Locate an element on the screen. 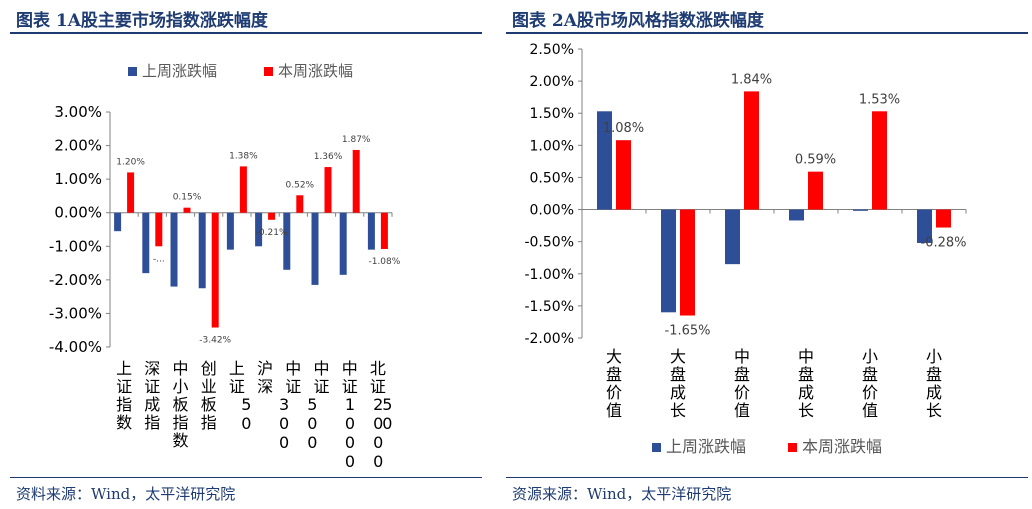 This screenshot has width=1032, height=509. category-label: 大盘成长 is located at coordinates (678, 383).